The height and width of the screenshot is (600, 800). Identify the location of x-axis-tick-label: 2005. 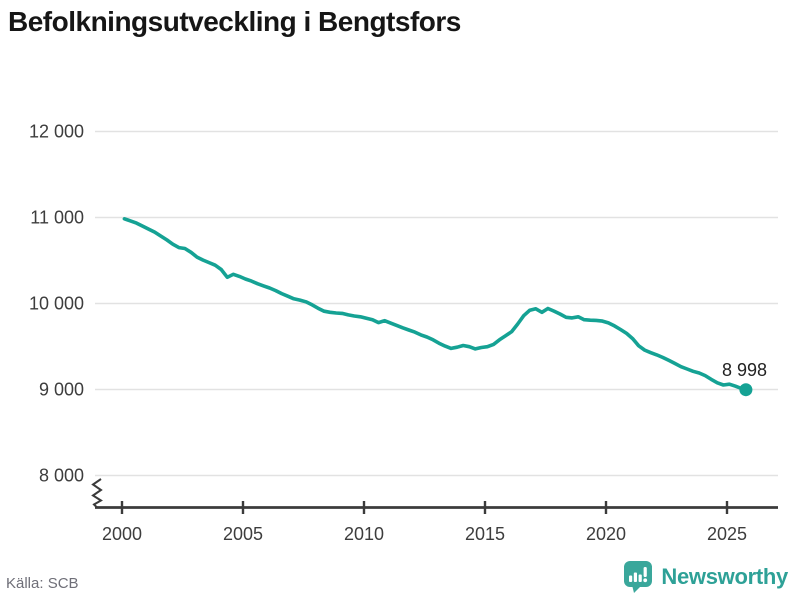
(243, 534).